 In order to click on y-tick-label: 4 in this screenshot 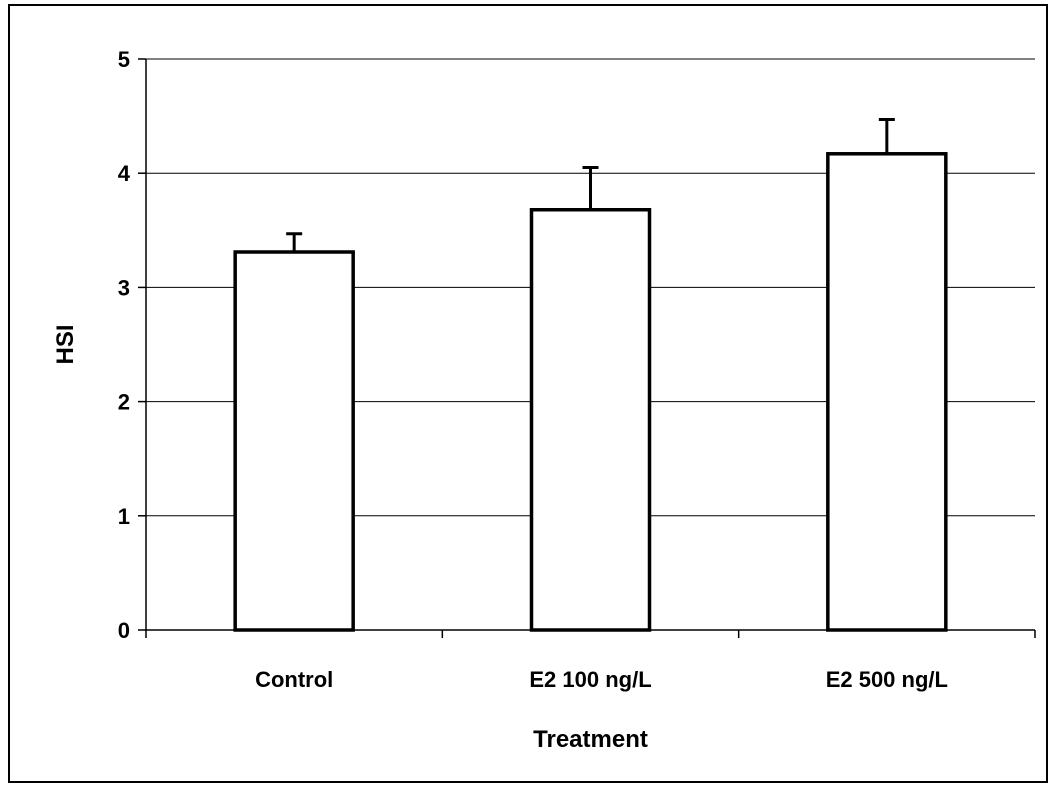, I will do `click(124, 173)`.